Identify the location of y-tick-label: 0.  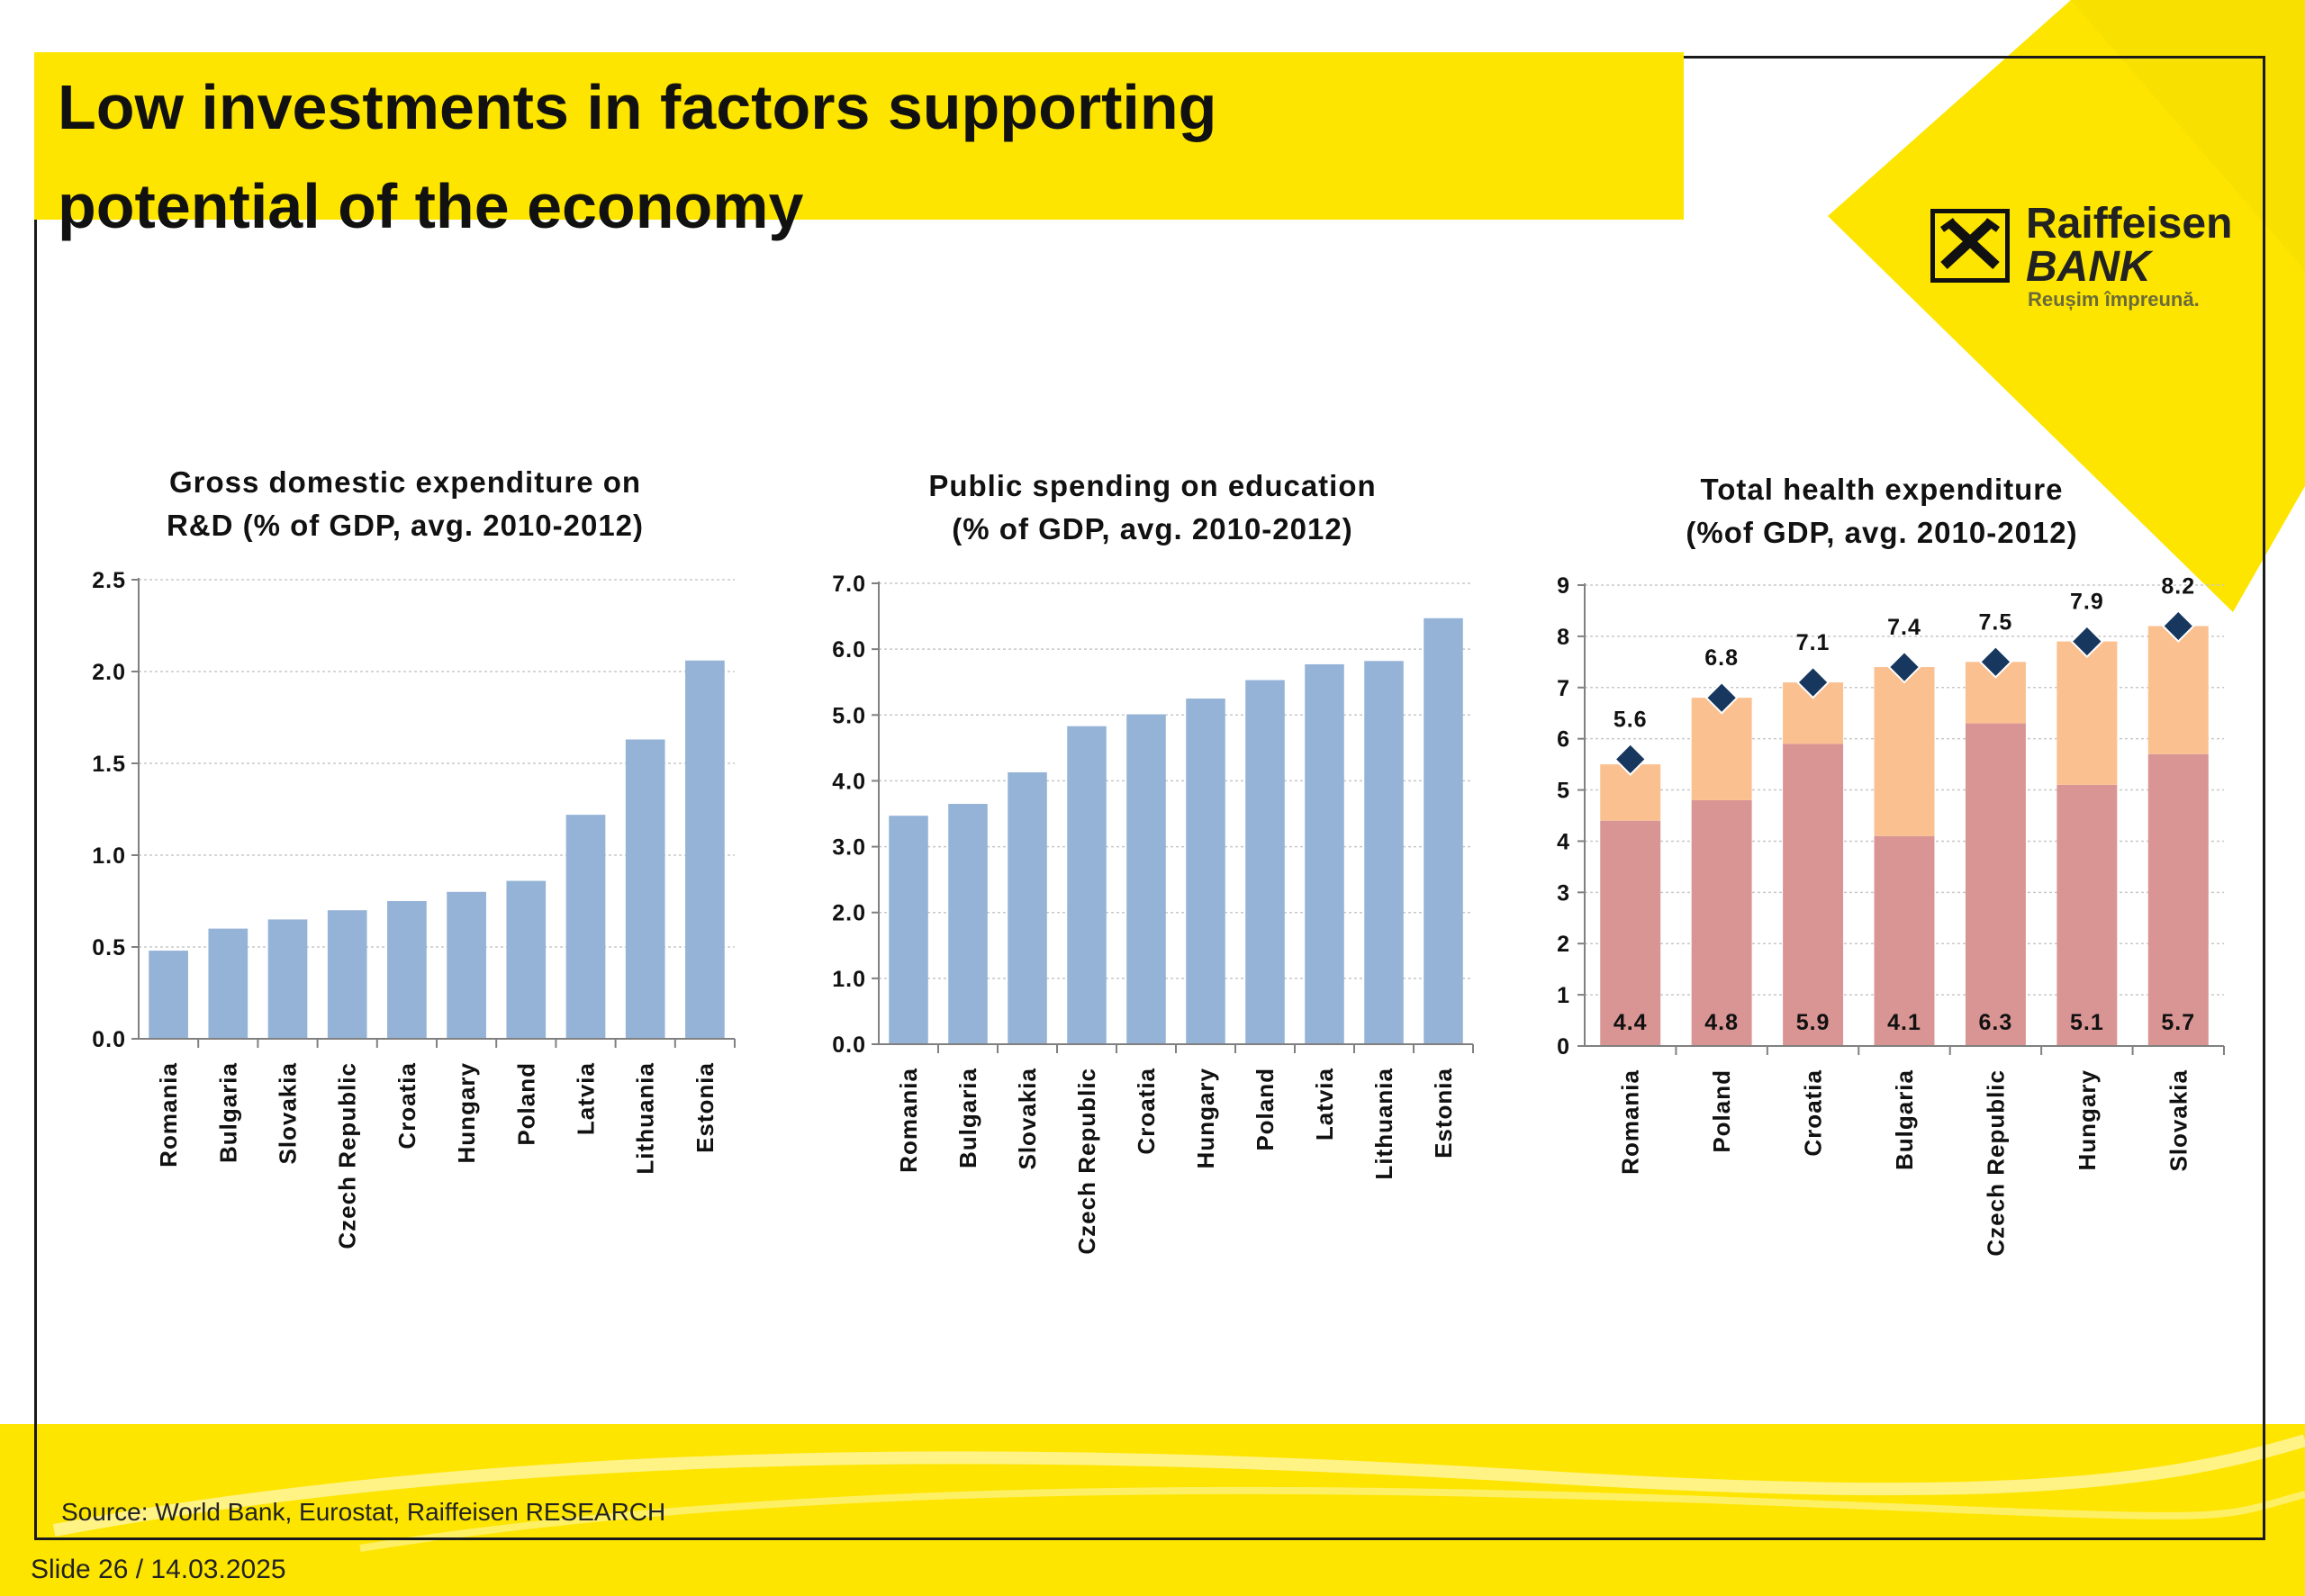
(1563, 1046).